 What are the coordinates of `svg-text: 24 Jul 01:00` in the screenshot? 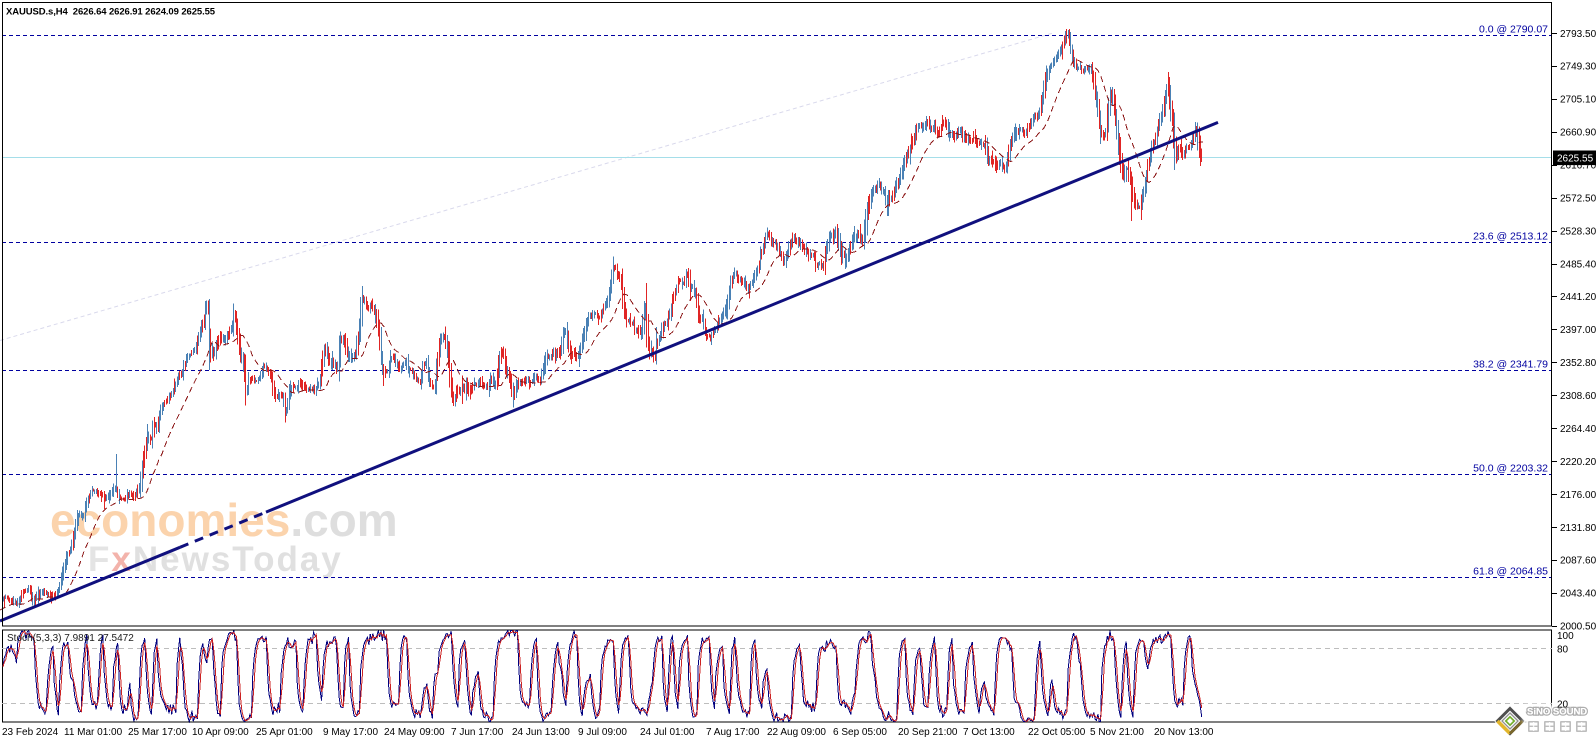 It's located at (667, 732).